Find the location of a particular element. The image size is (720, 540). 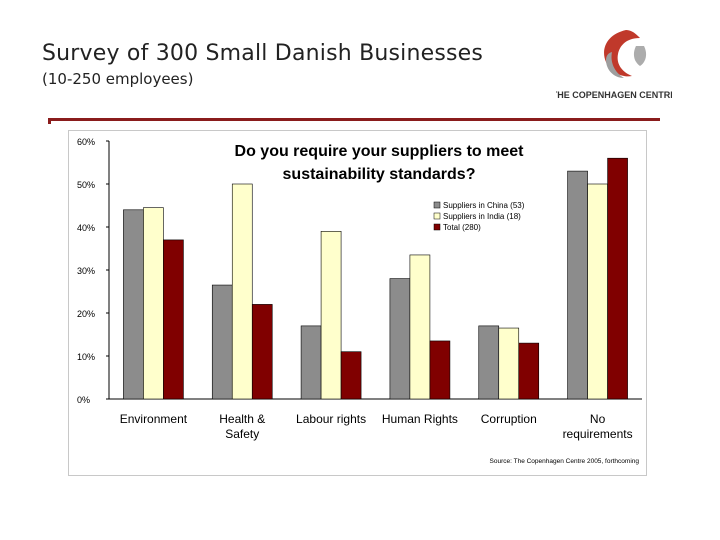

x-tick-label: requirements is located at coordinates (598, 434).